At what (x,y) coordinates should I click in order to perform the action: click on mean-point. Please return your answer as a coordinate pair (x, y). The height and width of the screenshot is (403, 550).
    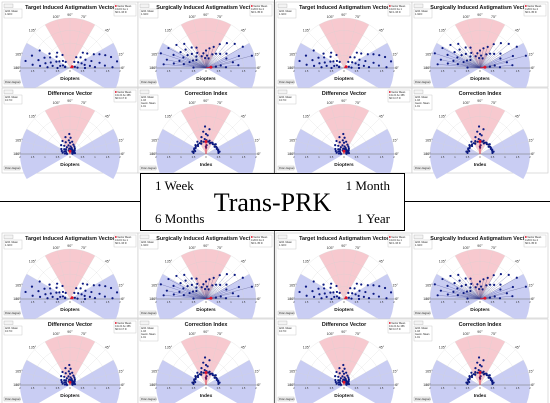
    Looking at the image, I should click on (344, 151).